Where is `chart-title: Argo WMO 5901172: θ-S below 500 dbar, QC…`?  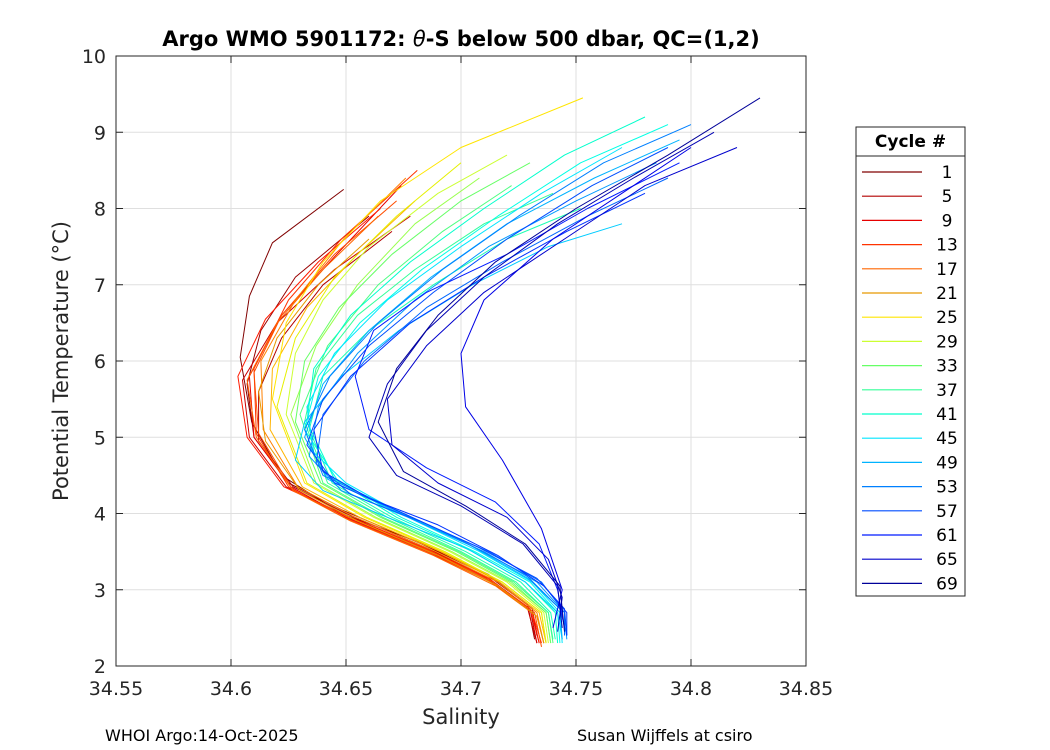 chart-title: Argo WMO 5901172: θ-S below 500 dbar, QC… is located at coordinates (460, 39).